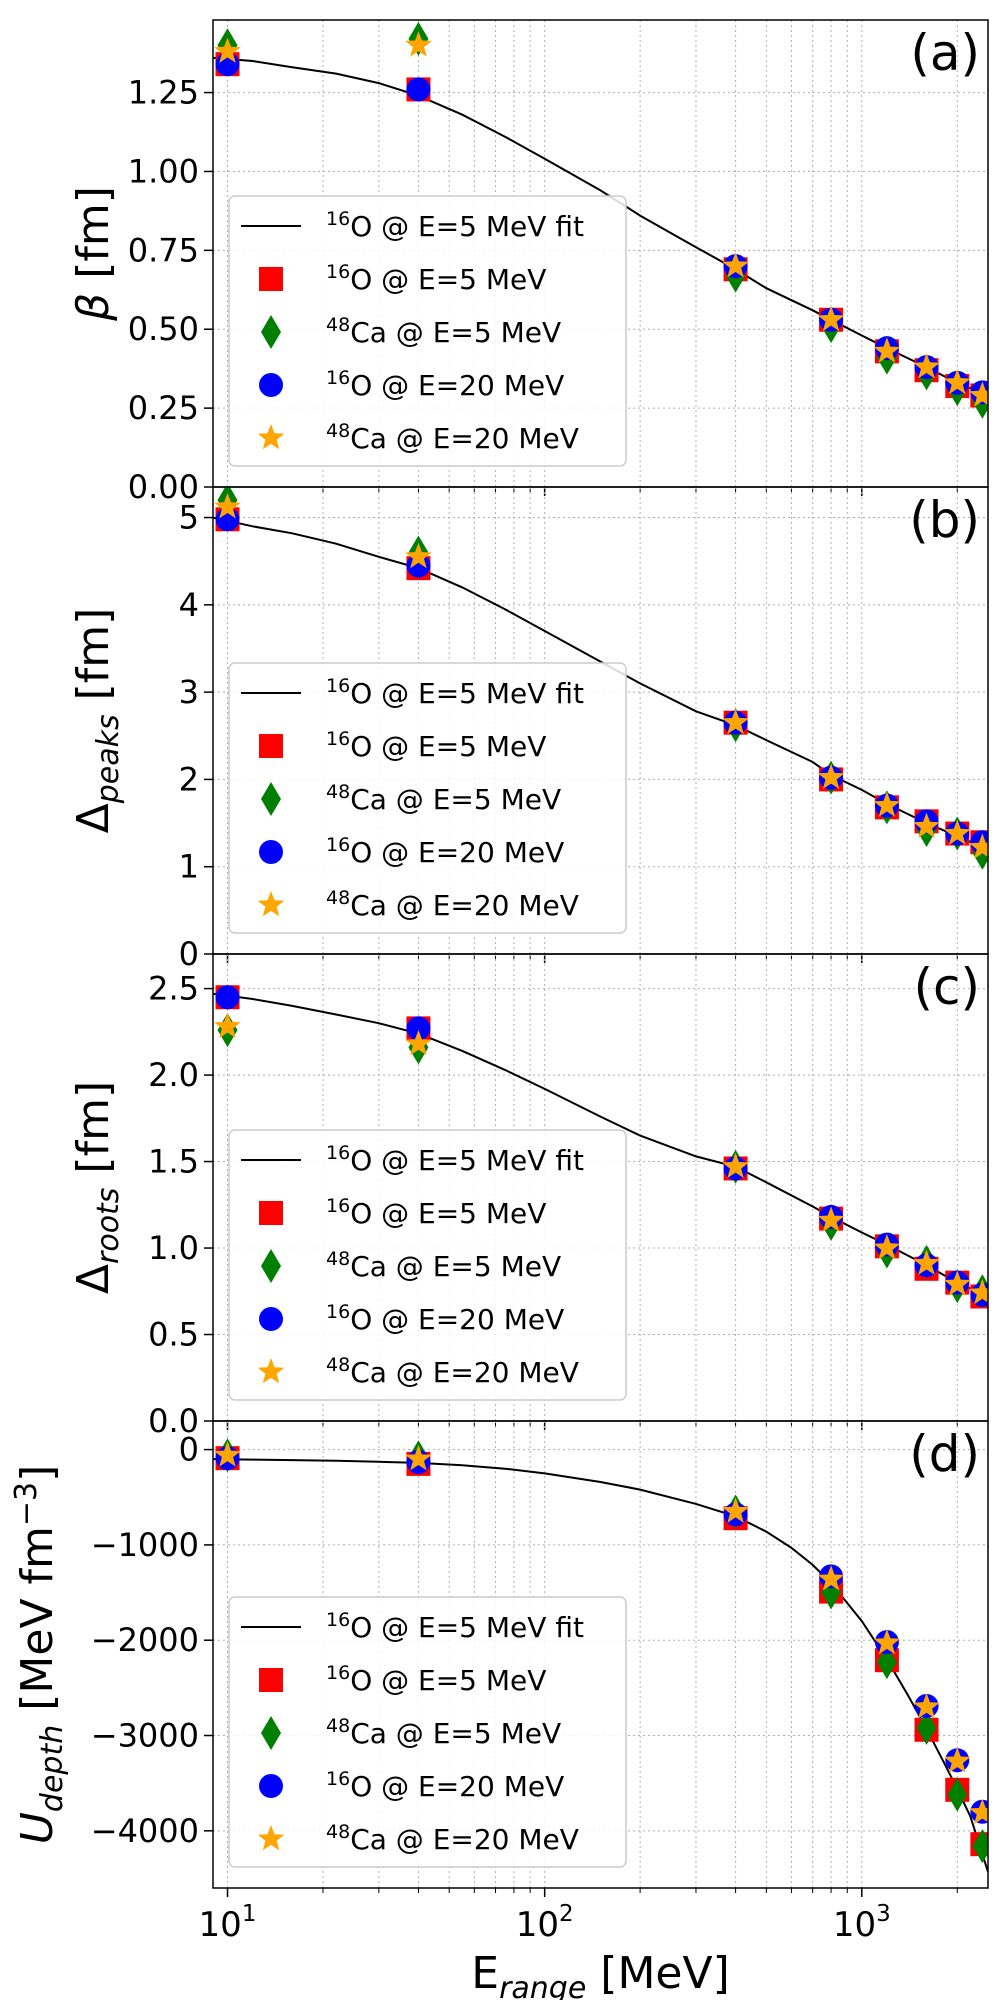 This screenshot has width=1000, height=2000. I want to click on y-tick-label: −2000, so click(145, 1640).